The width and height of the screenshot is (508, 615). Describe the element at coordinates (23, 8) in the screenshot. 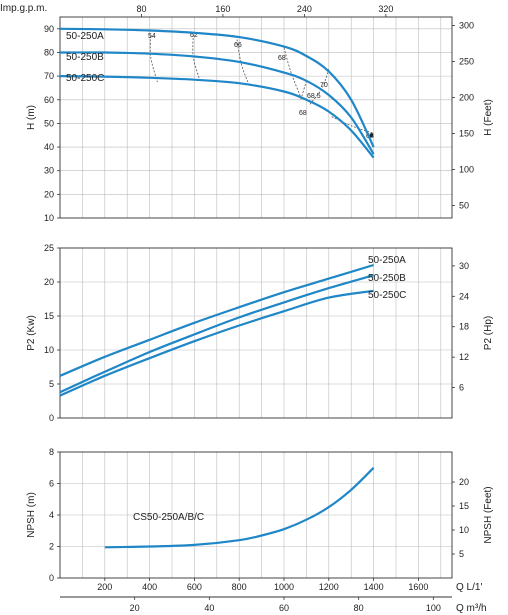

I see `top-axis-label: Imp.g.p.m.` at that location.